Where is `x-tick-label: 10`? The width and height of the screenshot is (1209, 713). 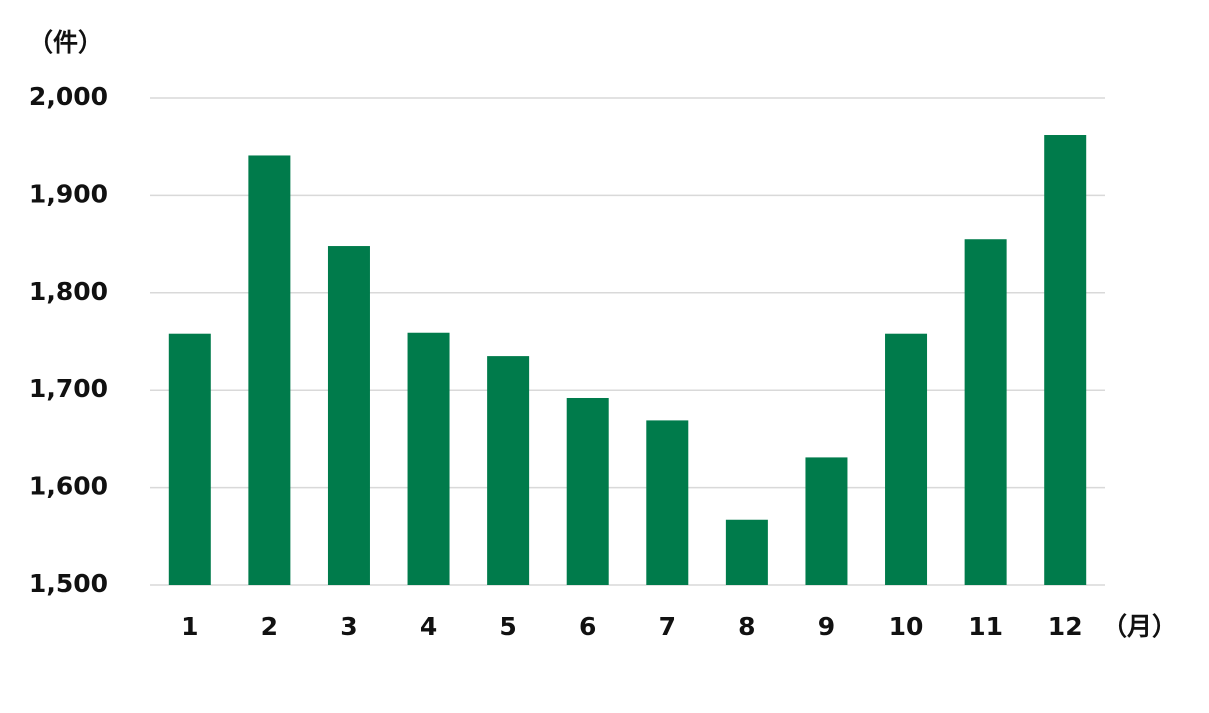
x-tick-label: 10 is located at coordinates (906, 626).